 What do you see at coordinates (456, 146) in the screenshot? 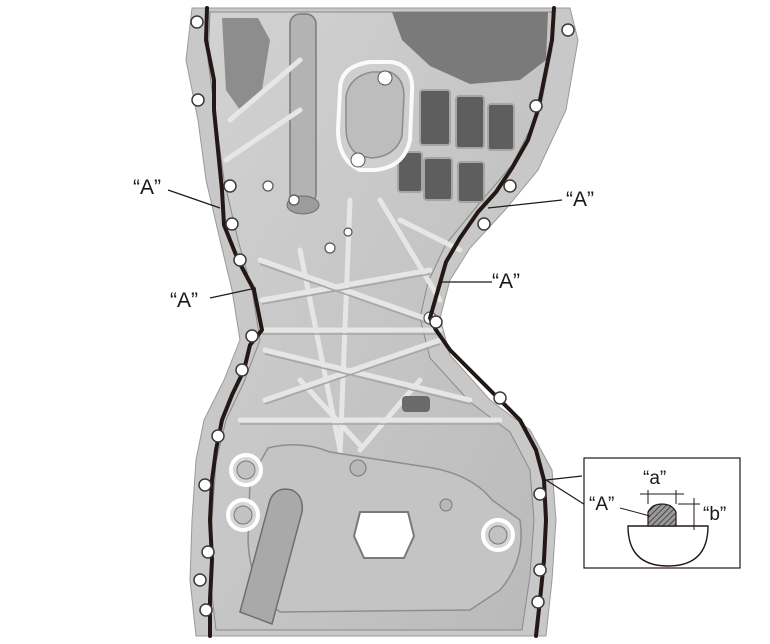
I see `right-pockets` at bounding box center [456, 146].